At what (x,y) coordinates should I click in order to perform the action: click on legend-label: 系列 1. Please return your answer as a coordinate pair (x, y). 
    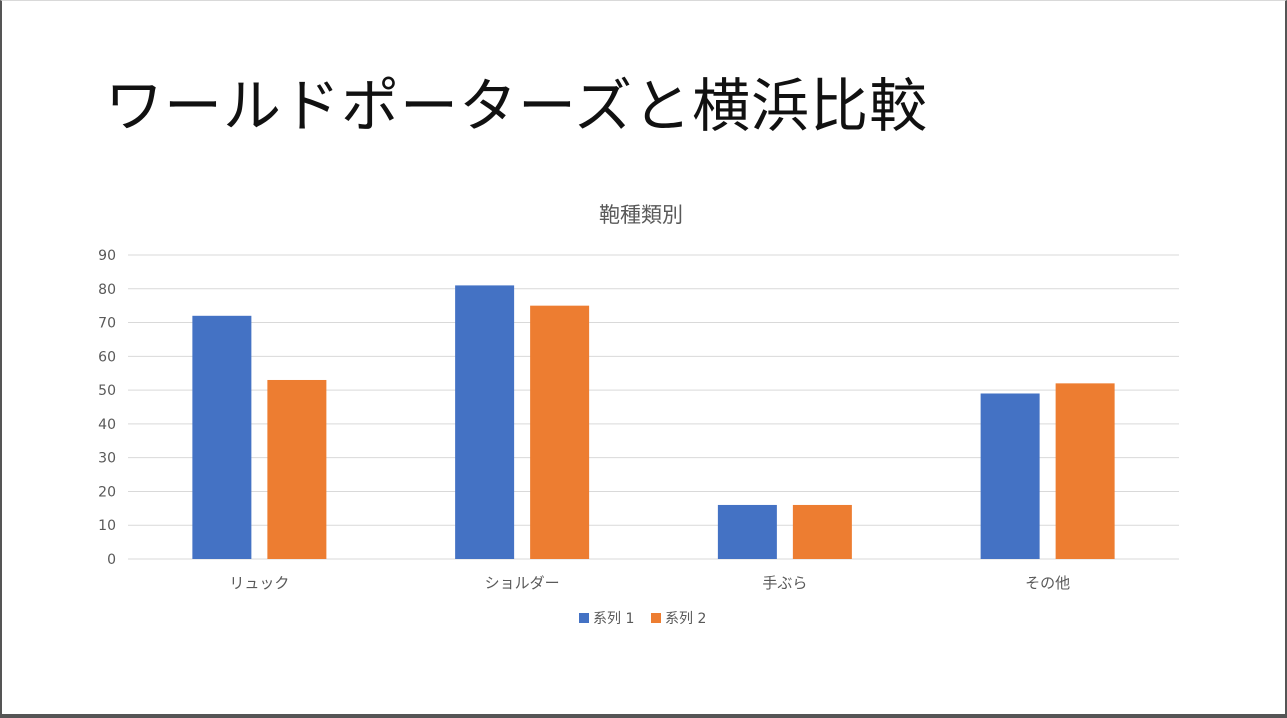
    Looking at the image, I should click on (613, 619).